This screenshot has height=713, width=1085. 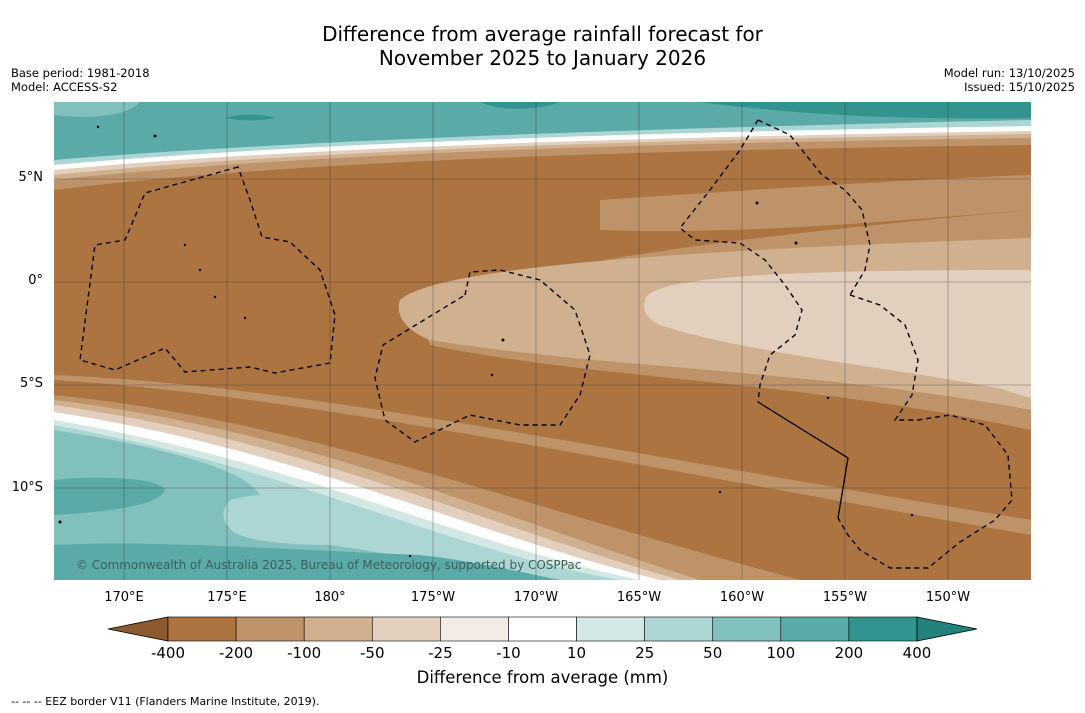 What do you see at coordinates (35, 280) in the screenshot?
I see `lat-label-0: 0°` at bounding box center [35, 280].